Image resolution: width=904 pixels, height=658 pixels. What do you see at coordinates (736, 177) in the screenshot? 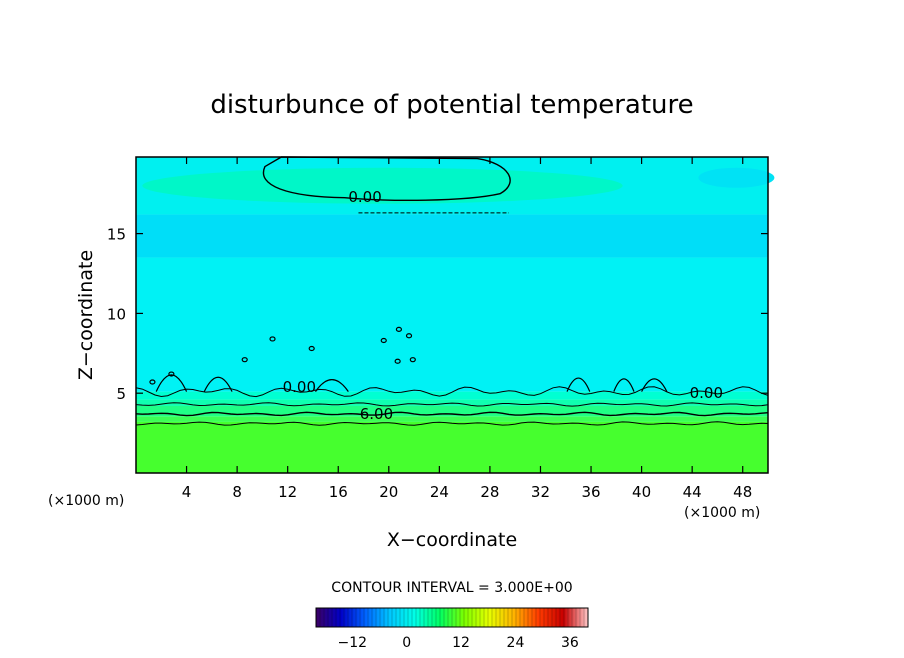
I see `field-patch-right` at bounding box center [736, 177].